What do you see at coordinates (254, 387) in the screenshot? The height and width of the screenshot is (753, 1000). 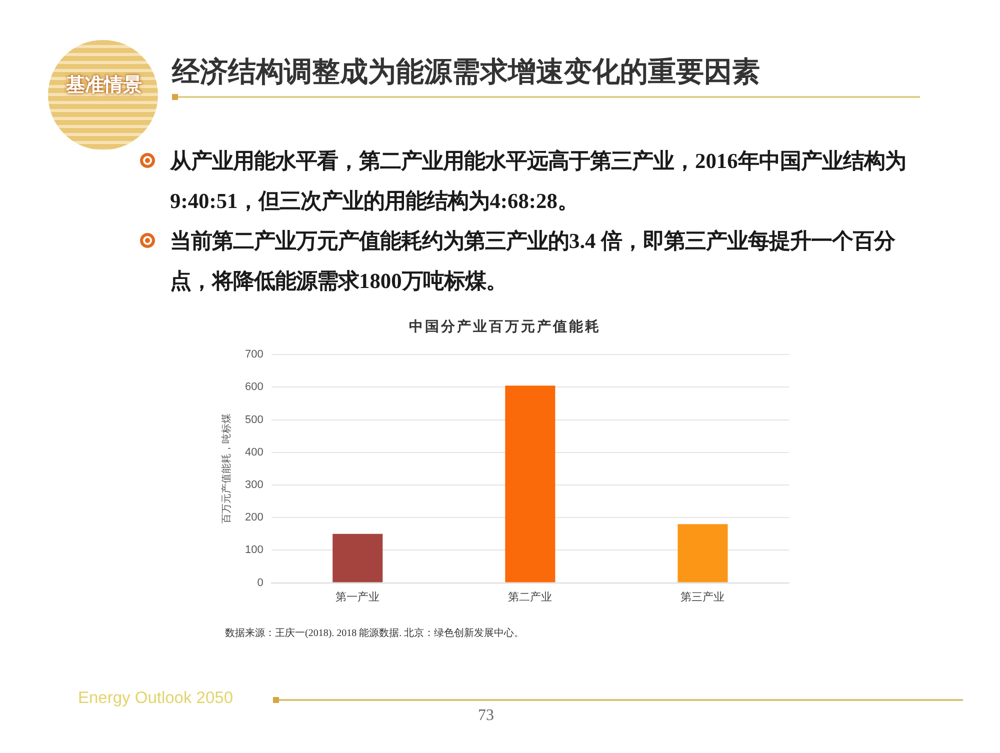 I see `y-tick-label: 600` at bounding box center [254, 387].